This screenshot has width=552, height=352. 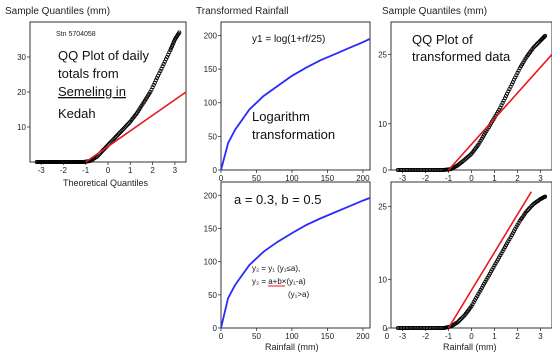 What do you see at coordinates (517, 336) in the screenshot?
I see `br-xtick-label-6: 2` at bounding box center [517, 336].